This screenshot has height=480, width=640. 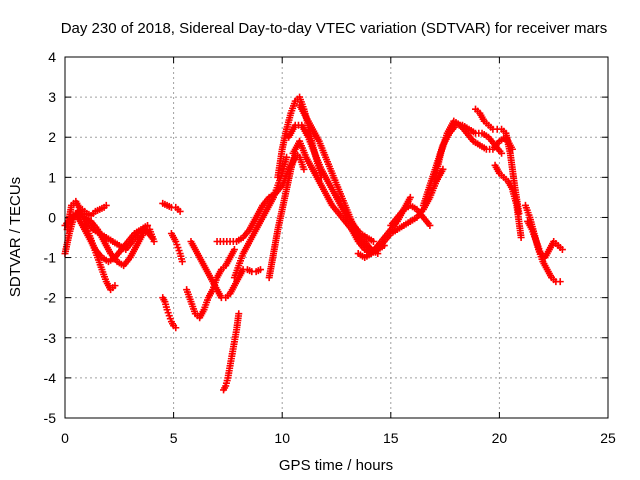 What do you see at coordinates (52, 137) in the screenshot?
I see `y-tick-label: 2` at bounding box center [52, 137].